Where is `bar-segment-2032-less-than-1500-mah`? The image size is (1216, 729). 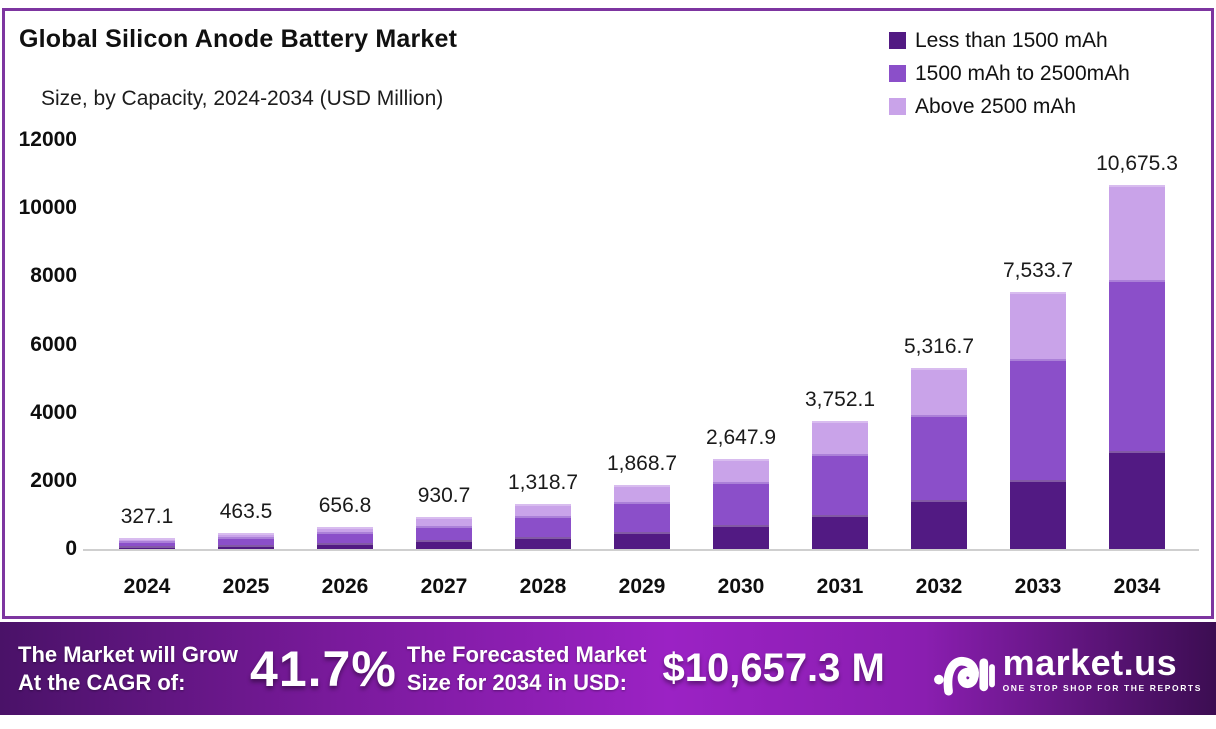 bar-segment-2032-less-than-1500-mah is located at coordinates (939, 524).